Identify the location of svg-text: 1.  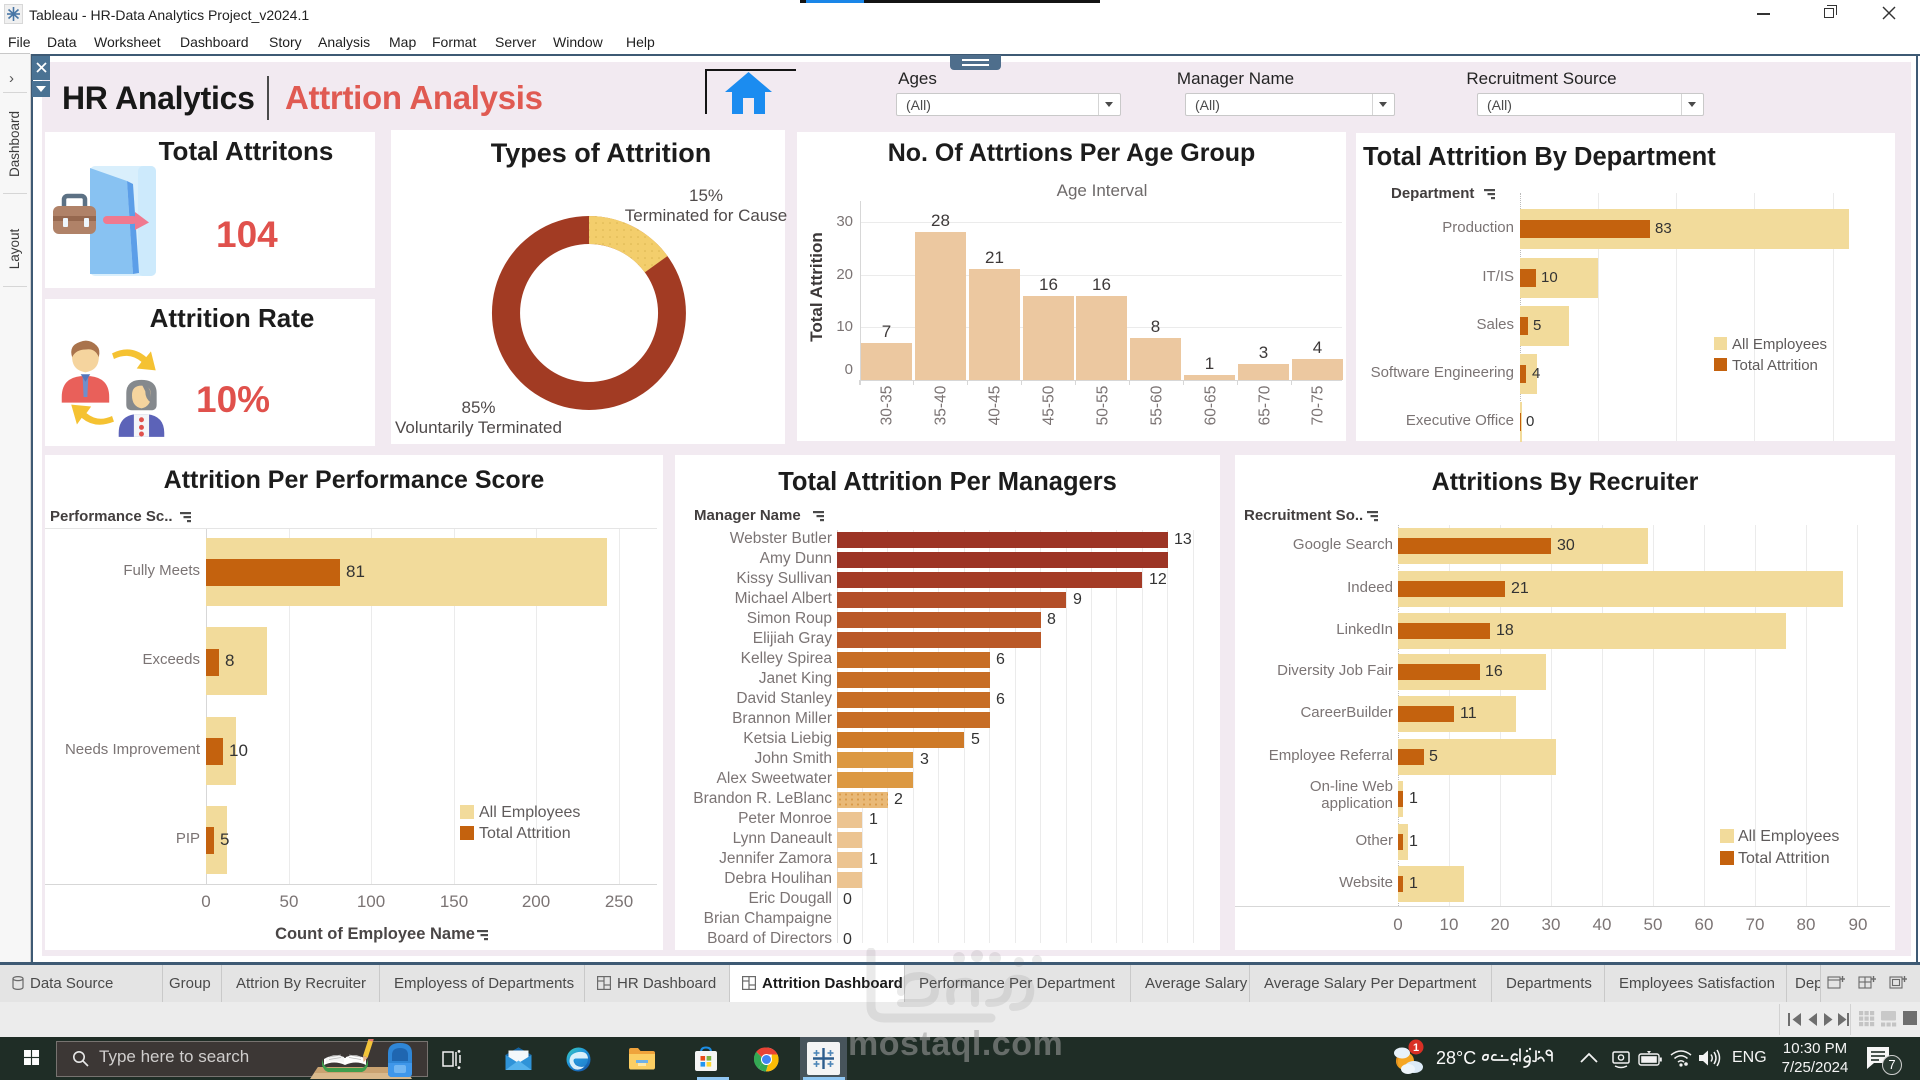
(1416, 1048).